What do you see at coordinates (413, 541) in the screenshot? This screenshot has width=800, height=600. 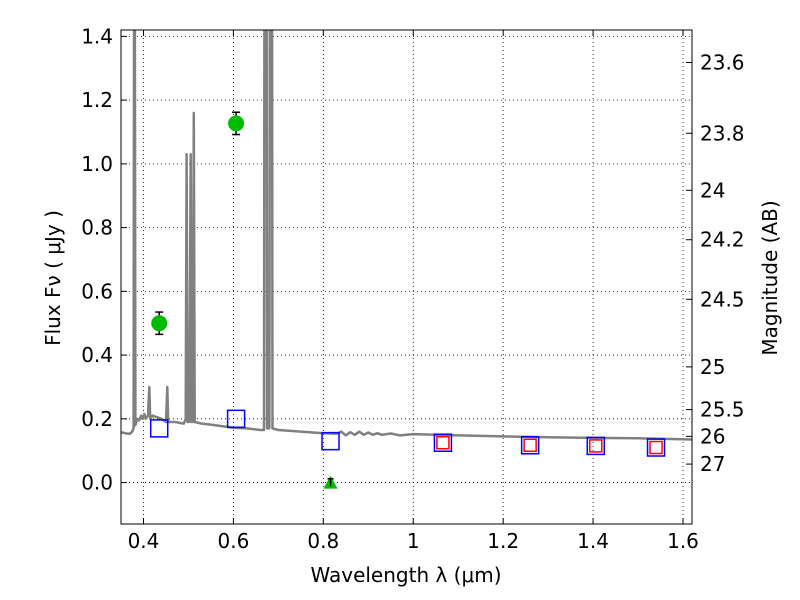 I see `x-tick-label: 1` at bounding box center [413, 541].